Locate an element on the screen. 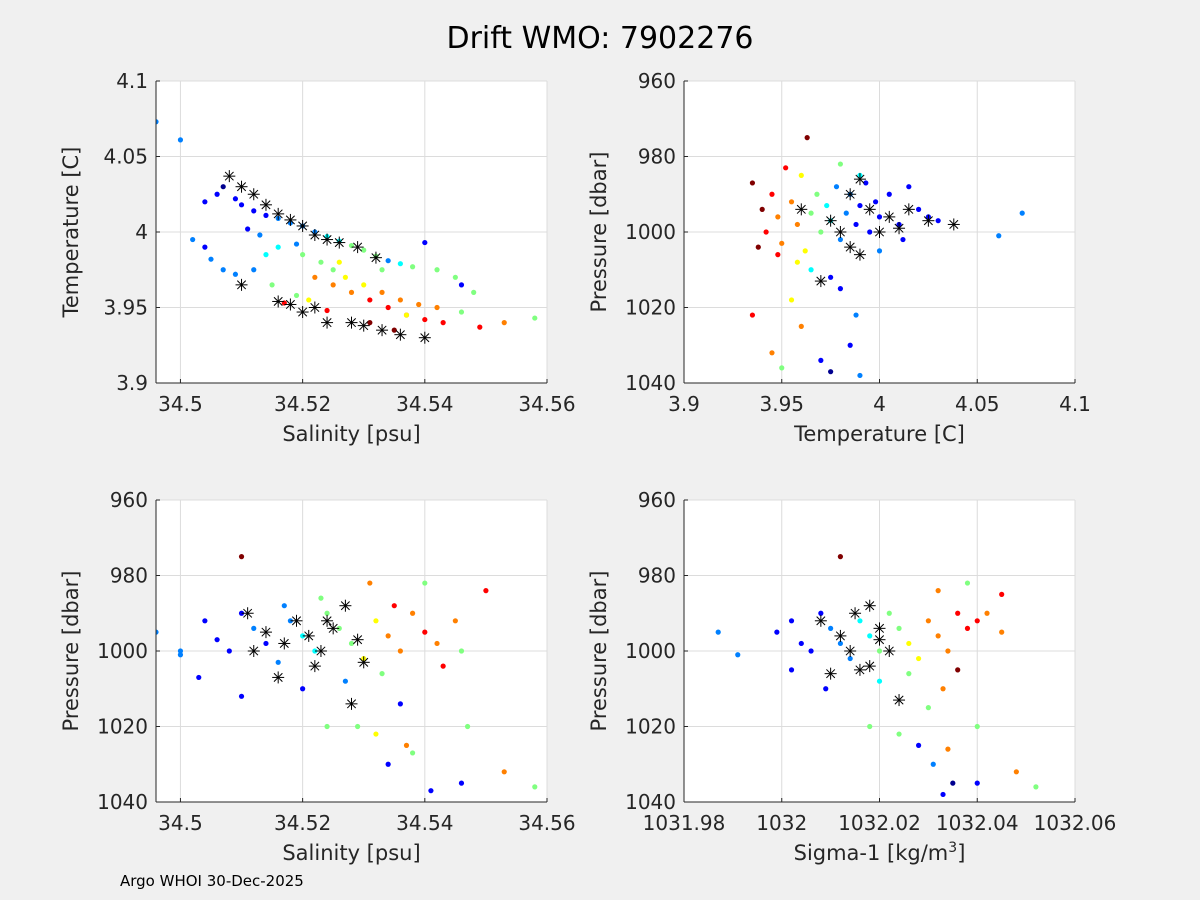 Image resolution: width=1200 pixels, height=900 pixels. y-tick-label: 1000 is located at coordinates (650, 651).